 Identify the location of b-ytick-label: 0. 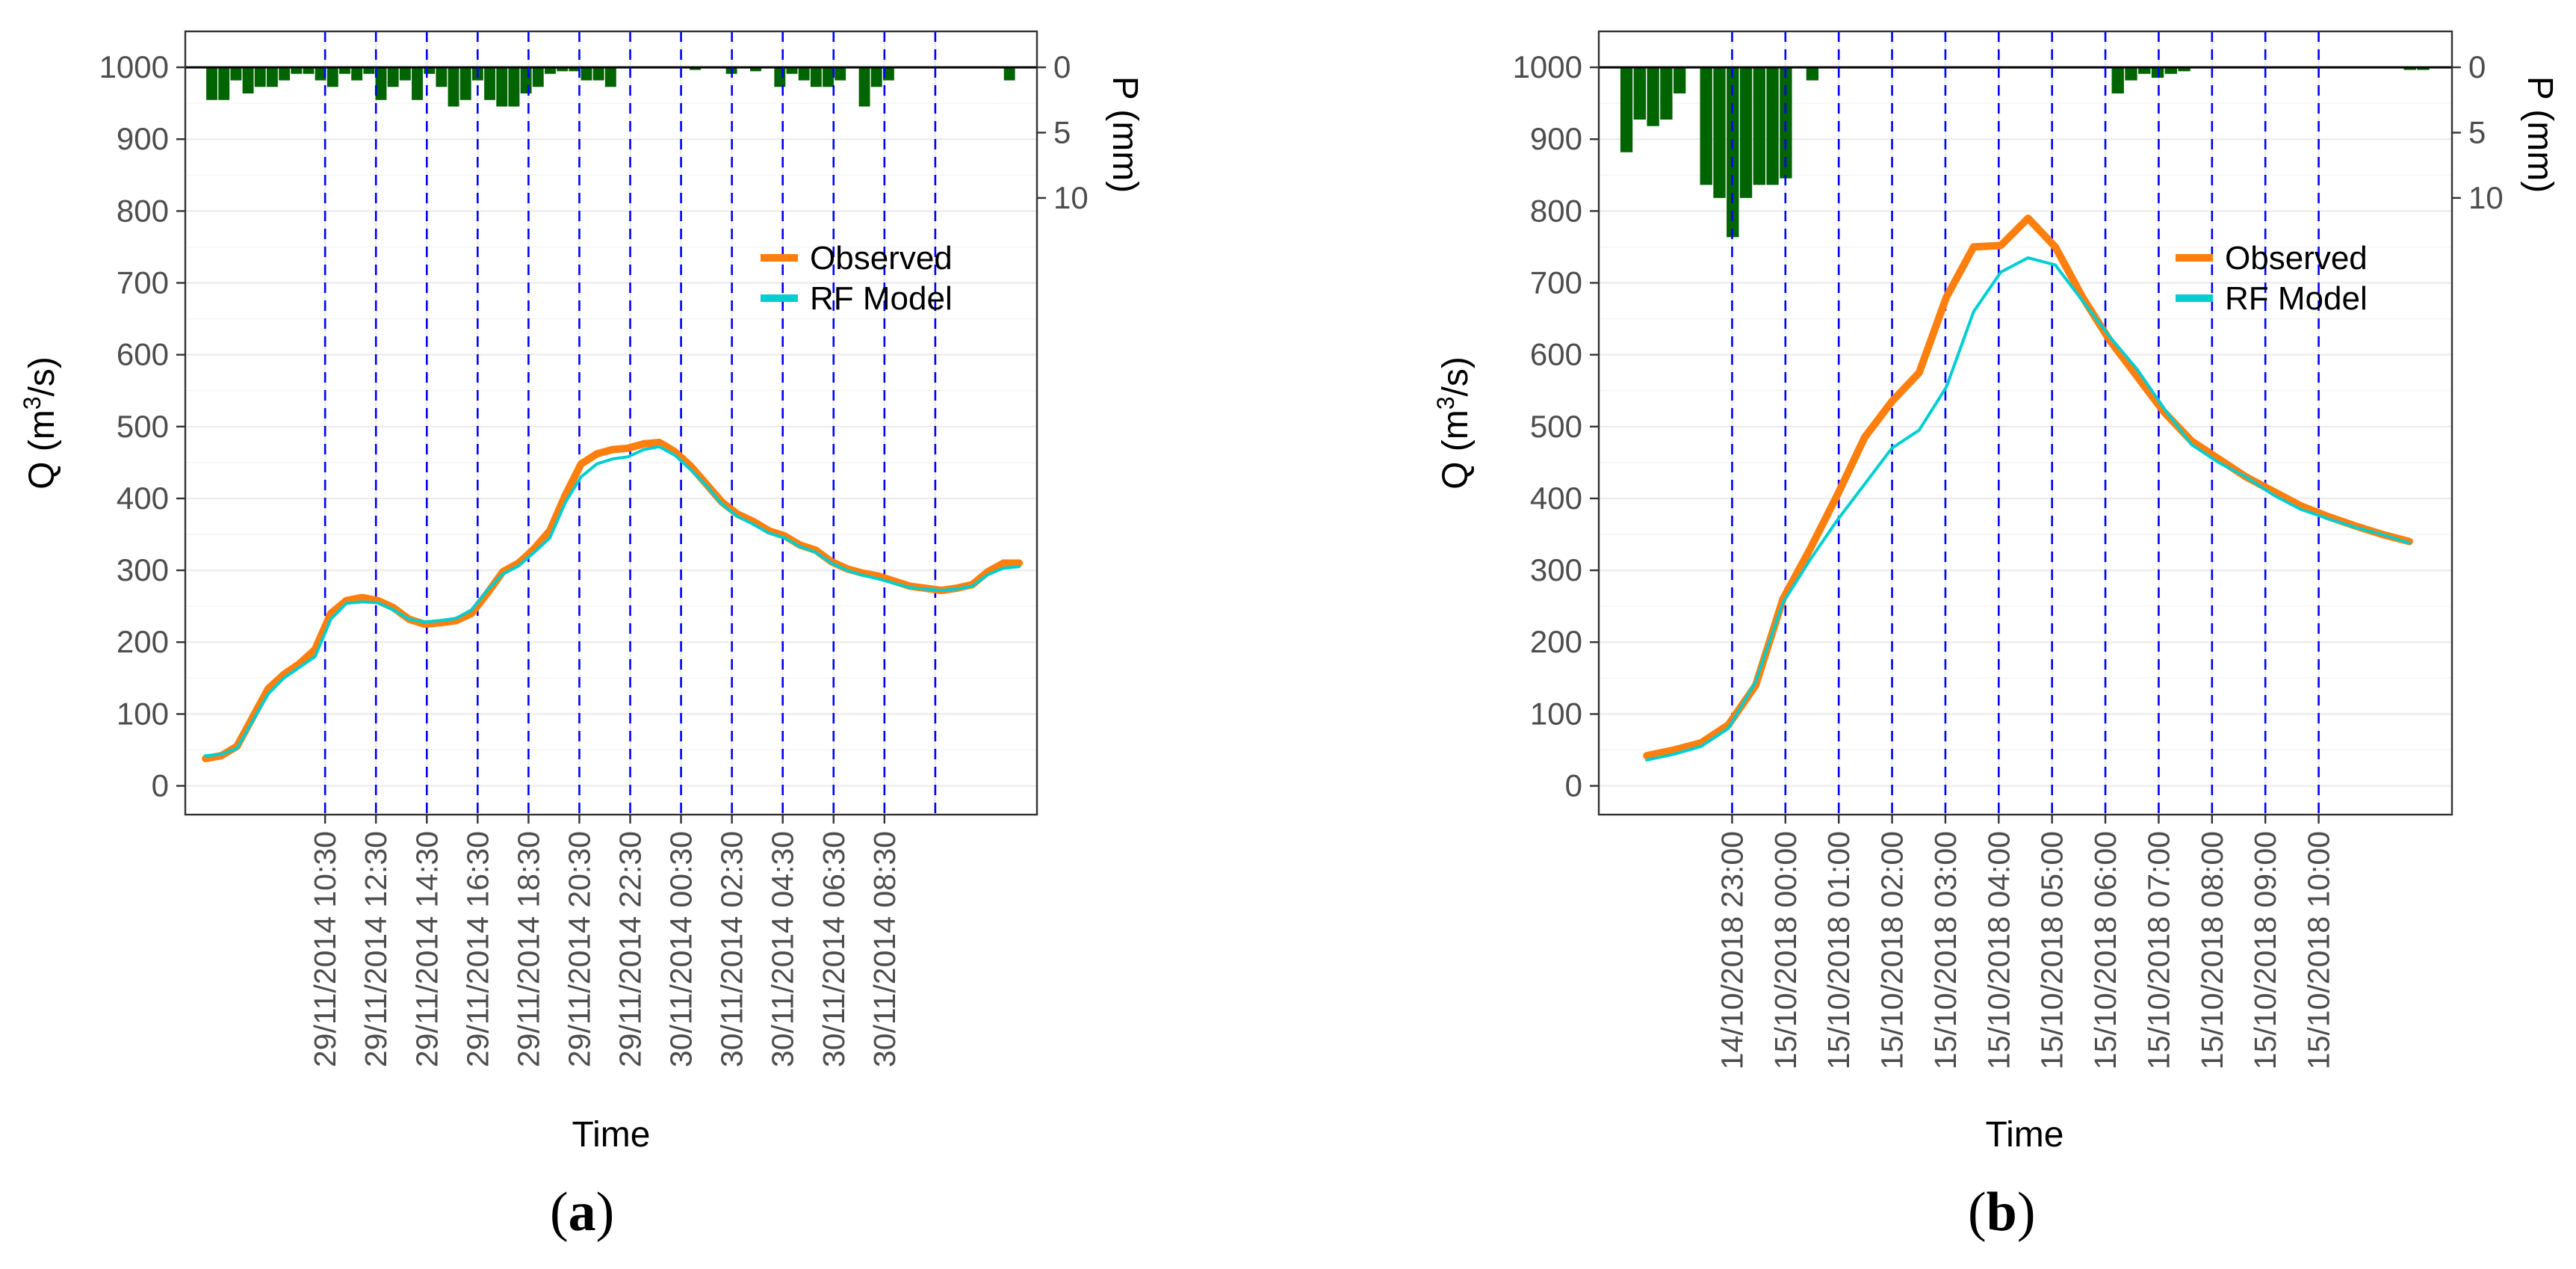
(1573, 785).